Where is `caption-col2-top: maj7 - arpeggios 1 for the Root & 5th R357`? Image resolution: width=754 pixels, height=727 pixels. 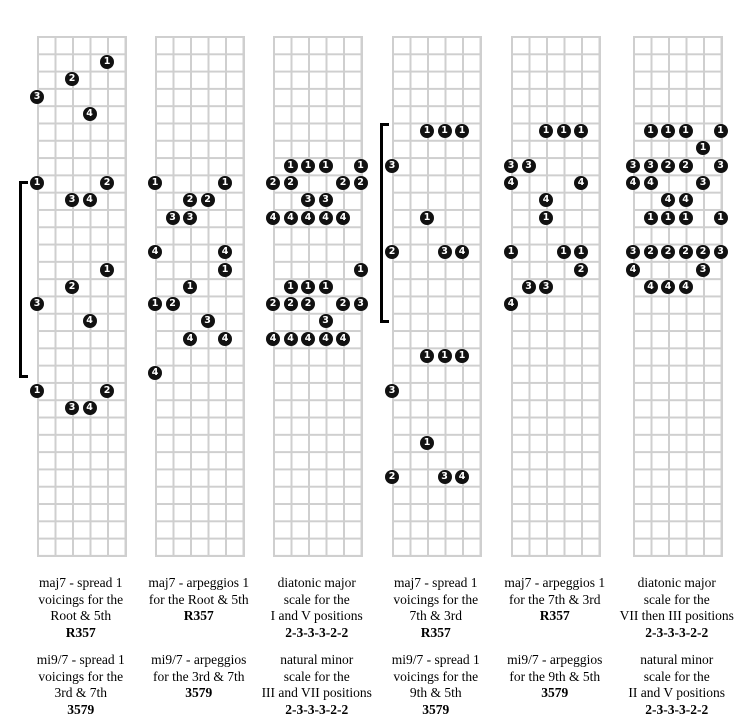
caption-col2-top: maj7 - arpeggios 1 for the Root & 5th R357 is located at coordinates (198, 600).